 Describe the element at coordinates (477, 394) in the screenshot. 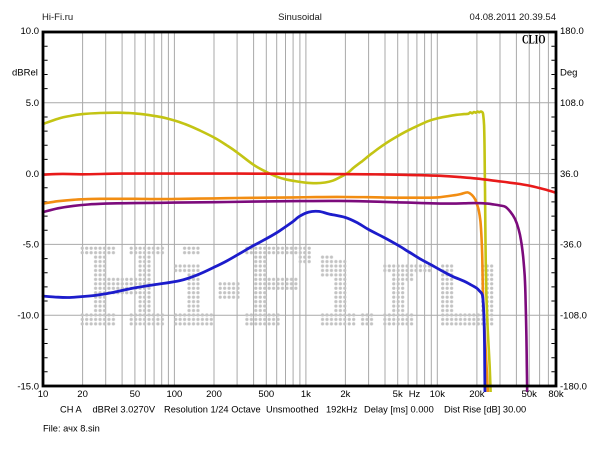

I see `svg-text: 20k` at that location.